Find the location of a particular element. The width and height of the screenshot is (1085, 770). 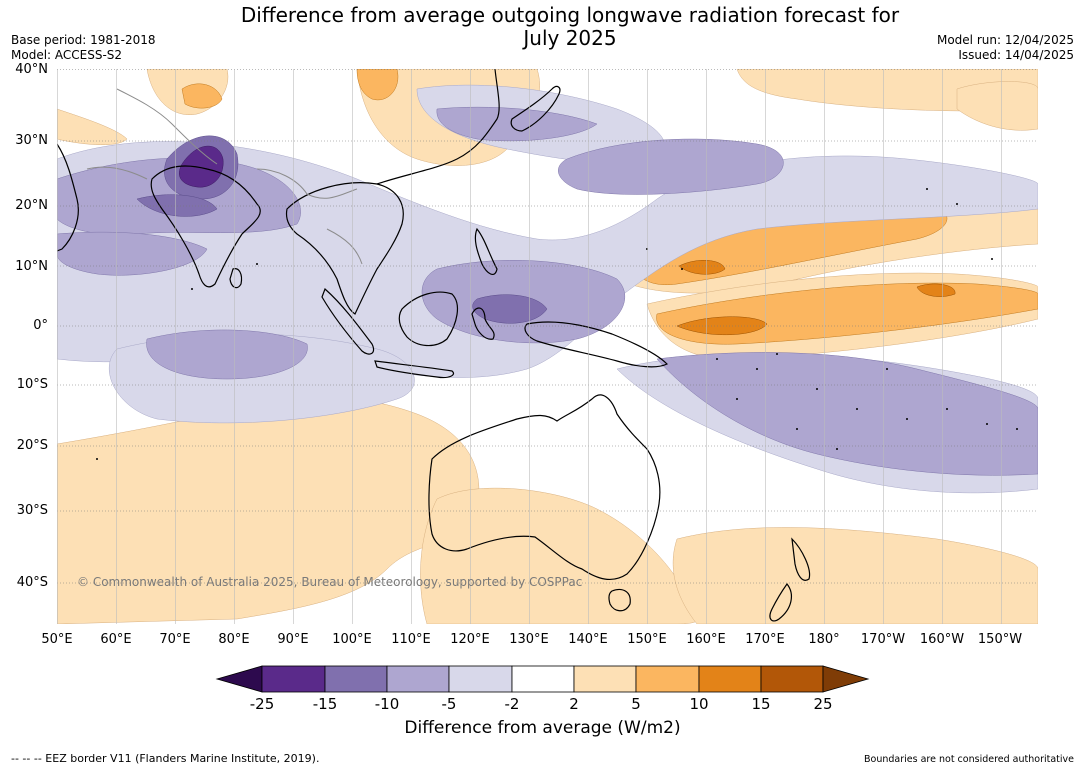

lon-label-100e: 100°E is located at coordinates (352, 639).